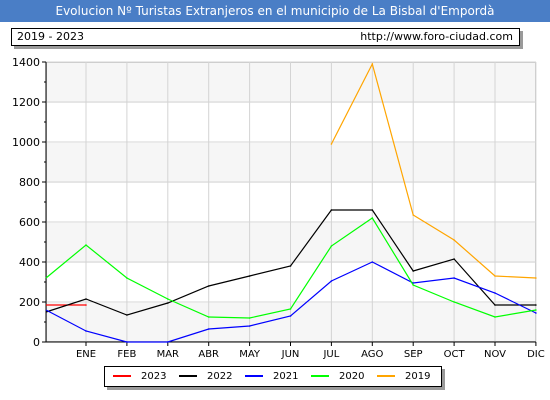  Describe the element at coordinates (168, 354) in the screenshot. I see `x-tick-label-MAR: MAR` at that location.